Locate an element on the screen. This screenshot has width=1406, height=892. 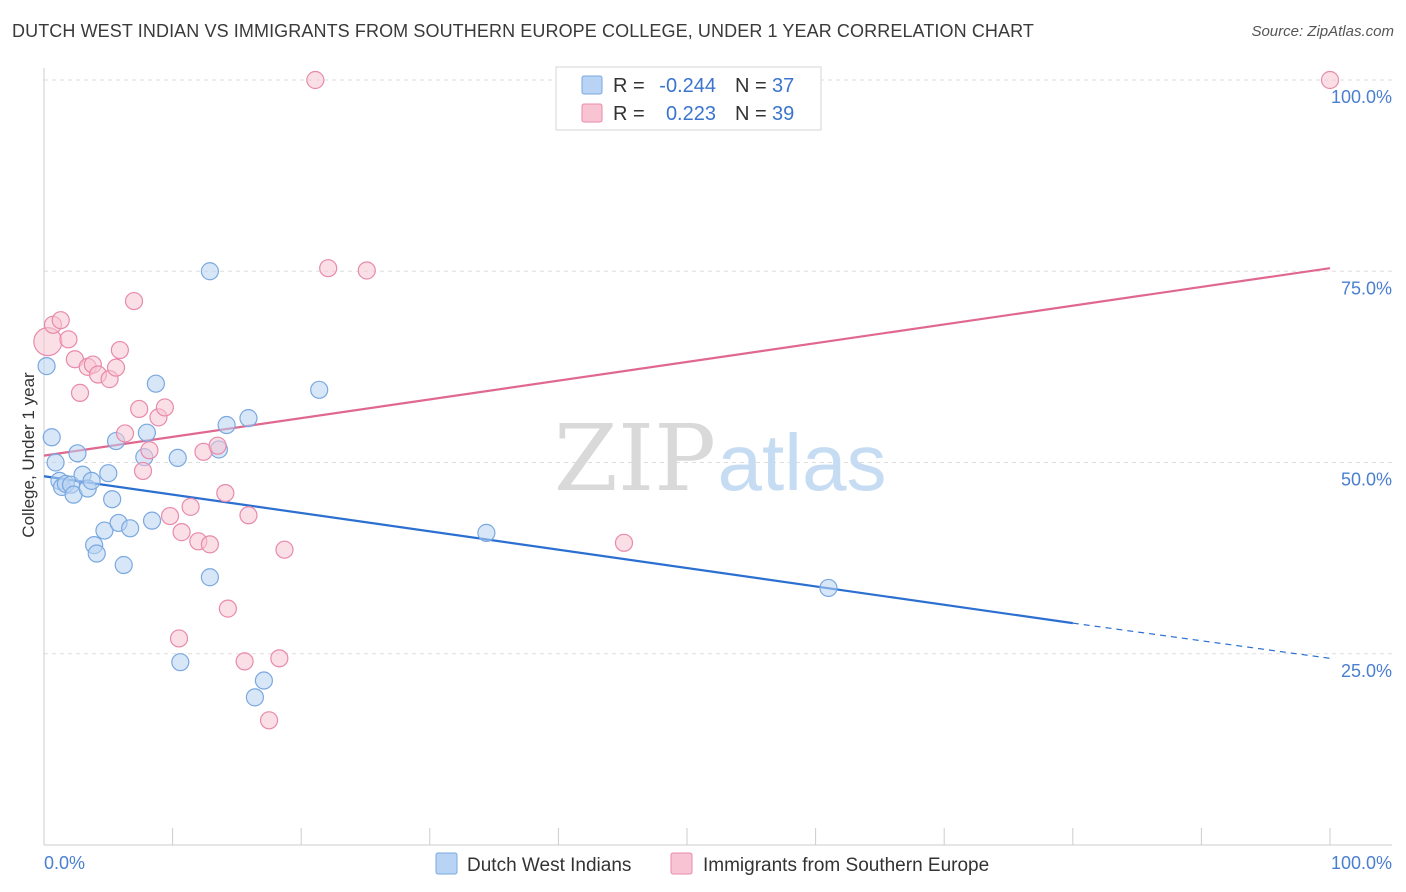
legend-r-label-1: R = is located at coordinates (629, 86).